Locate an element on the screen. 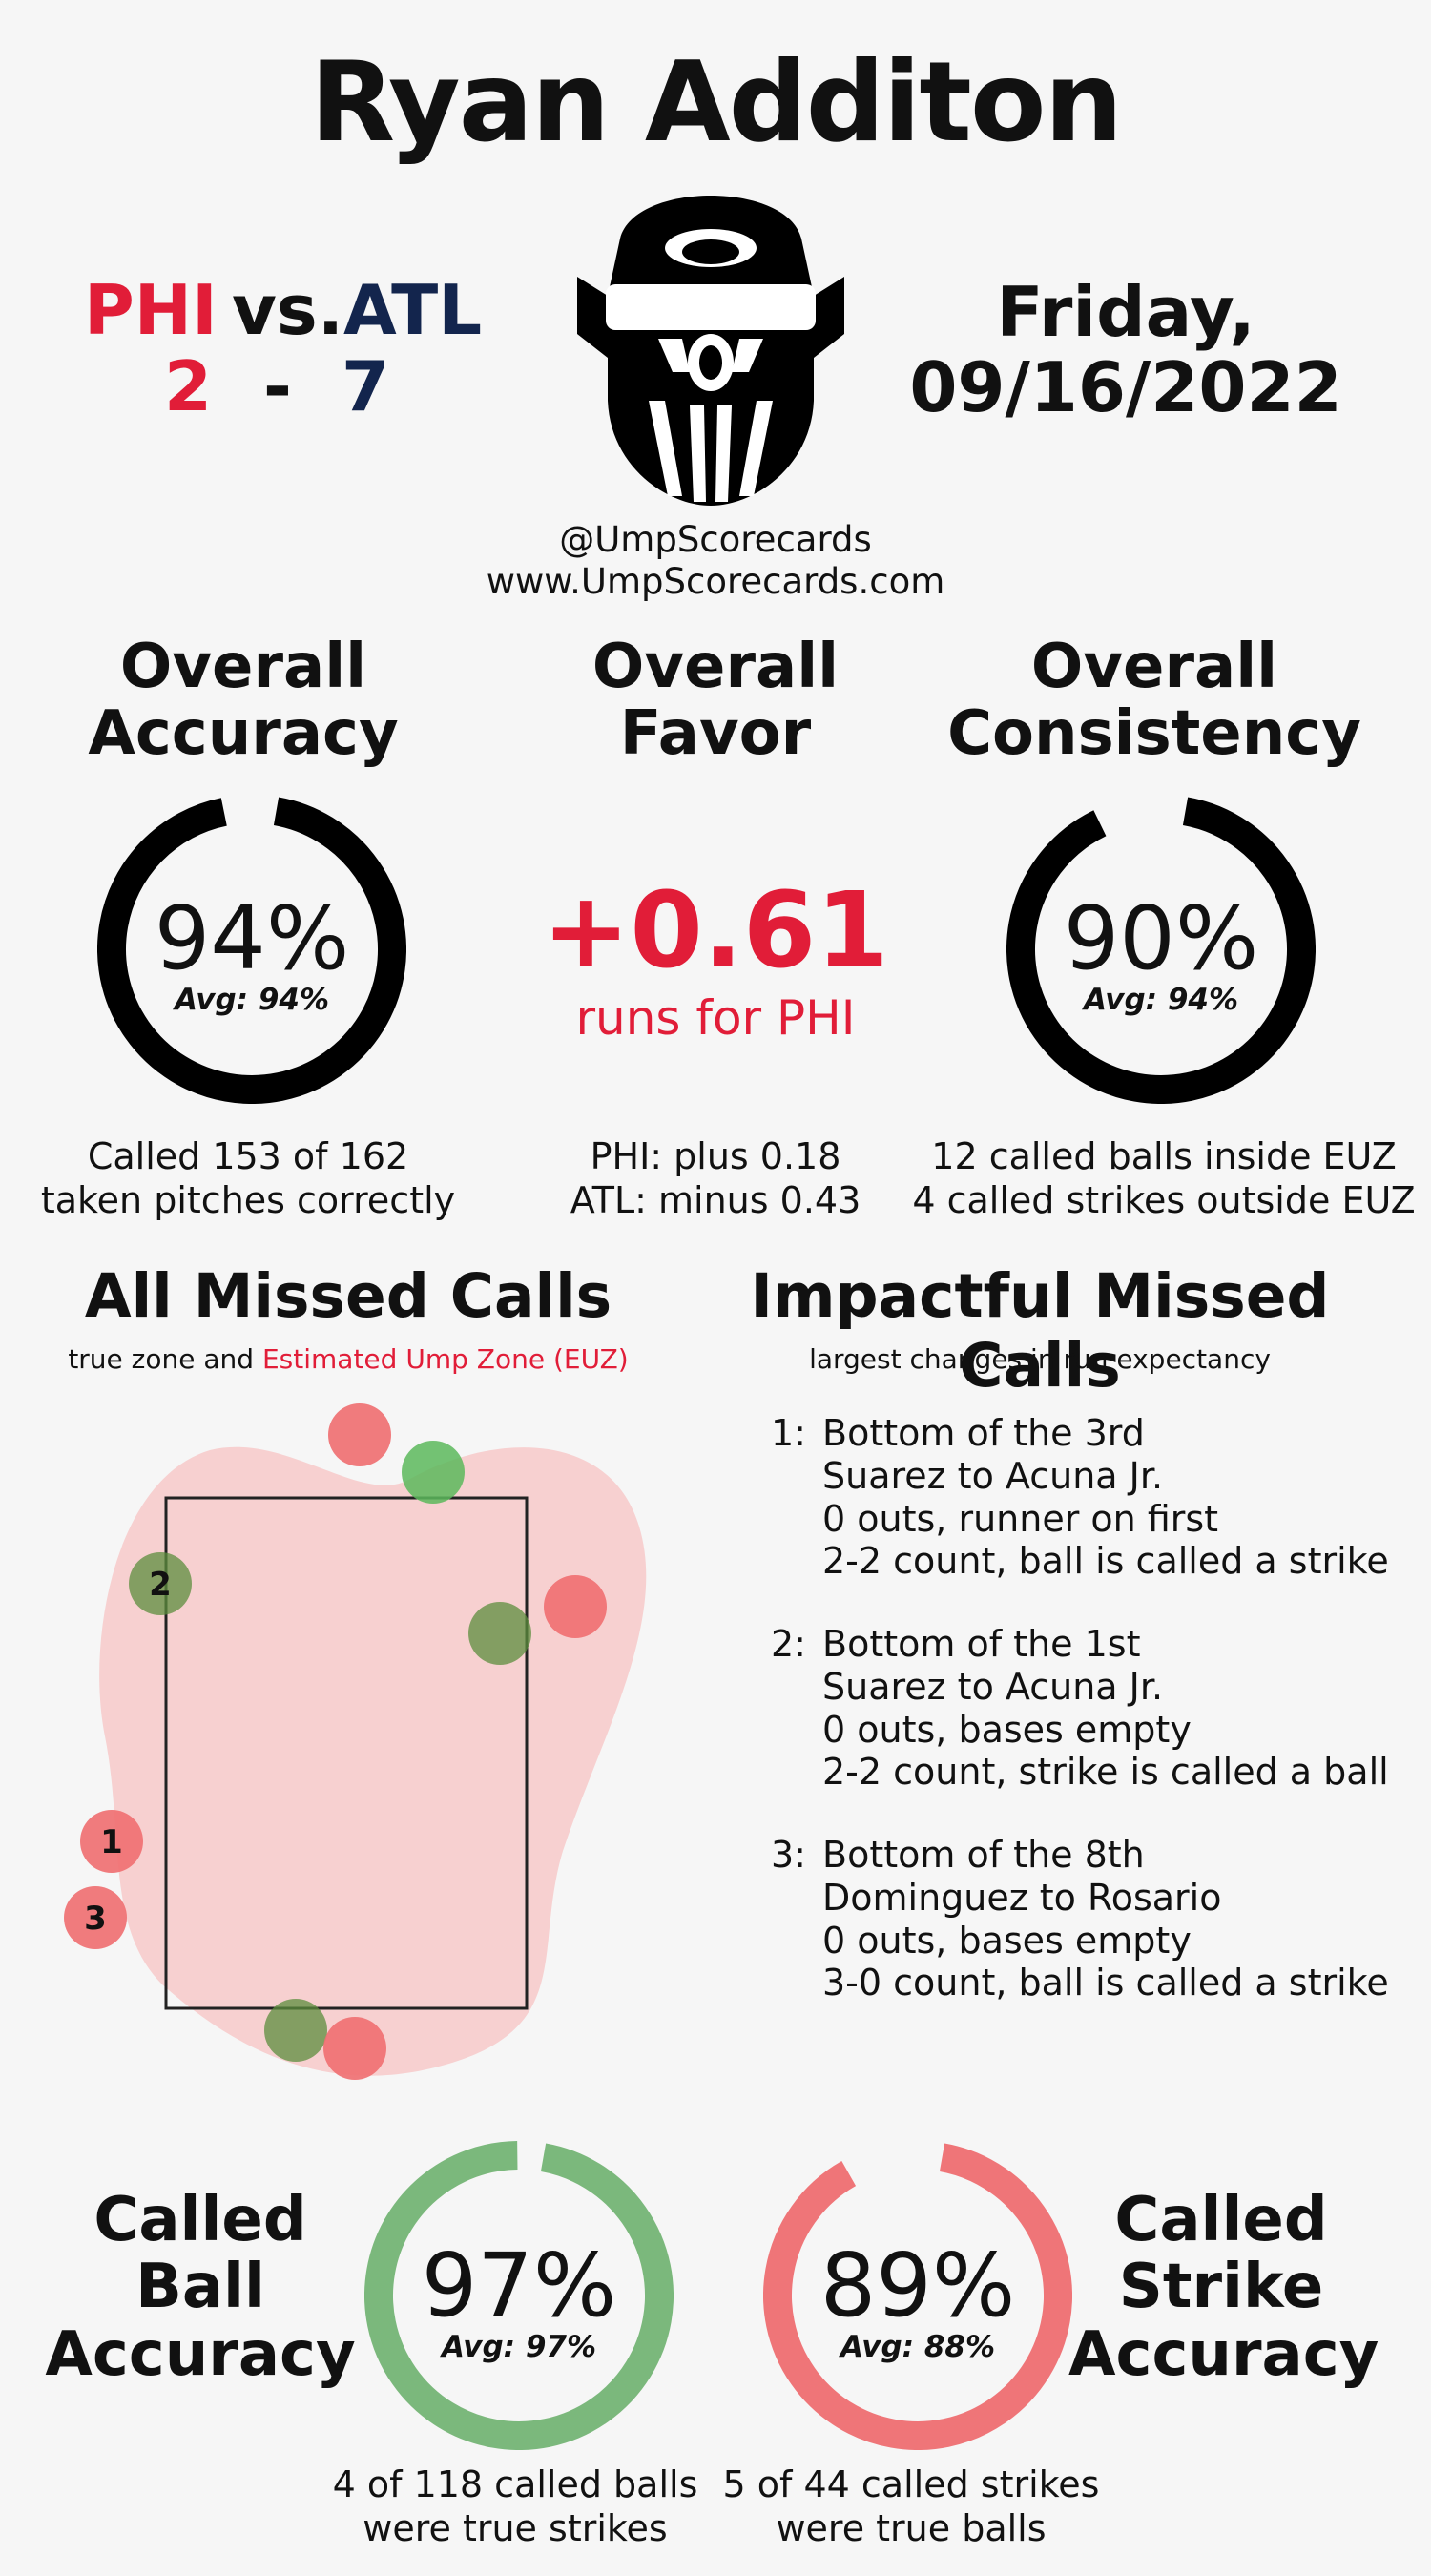 The height and width of the screenshot is (2576, 1431). accuracy-ring is located at coordinates (251, 949).